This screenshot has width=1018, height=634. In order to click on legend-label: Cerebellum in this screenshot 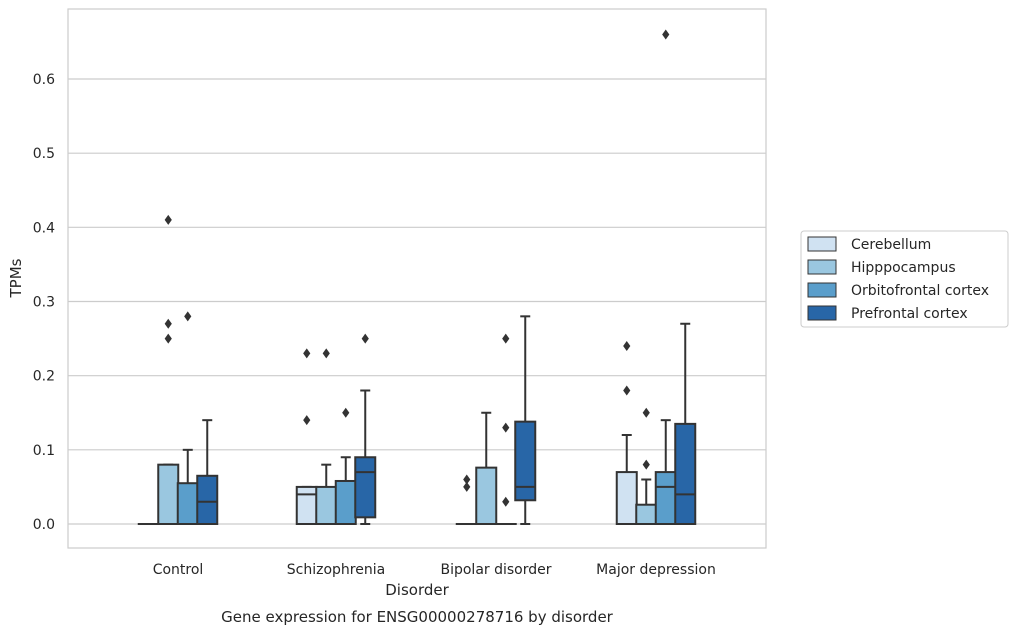, I will do `click(891, 245)`.